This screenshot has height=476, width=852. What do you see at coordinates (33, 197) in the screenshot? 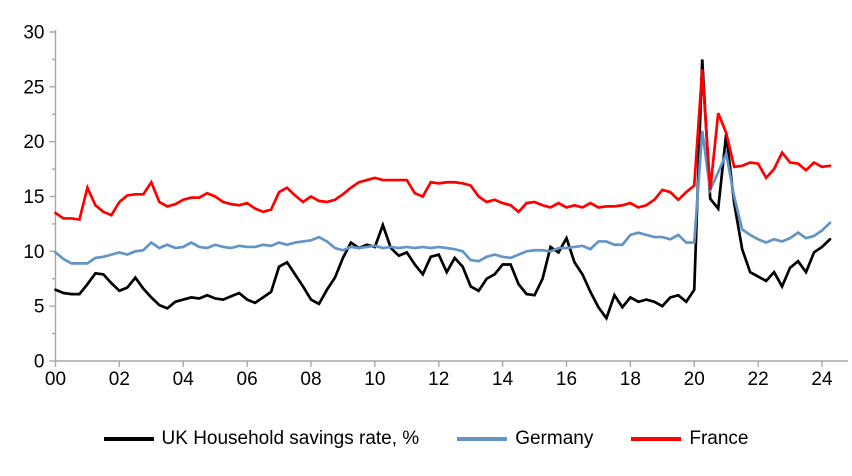
I see `y-axis-label: 15` at bounding box center [33, 197].